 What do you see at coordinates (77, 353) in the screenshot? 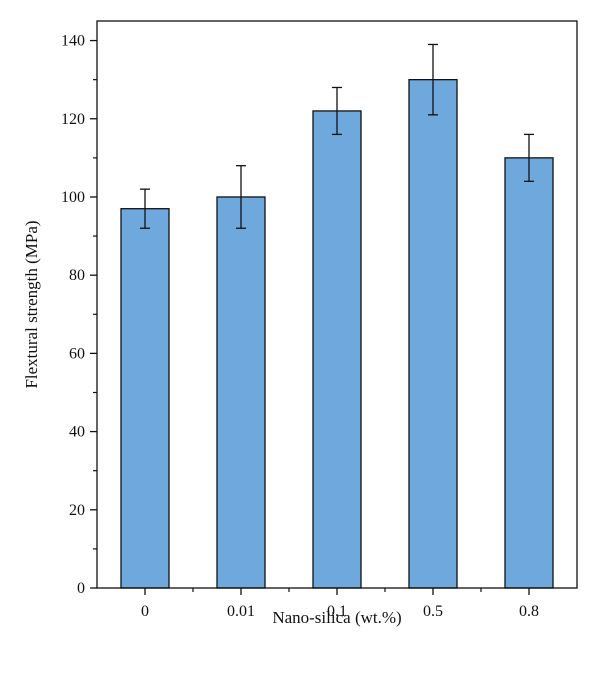
I see `y-tick-label: 60` at bounding box center [77, 353].